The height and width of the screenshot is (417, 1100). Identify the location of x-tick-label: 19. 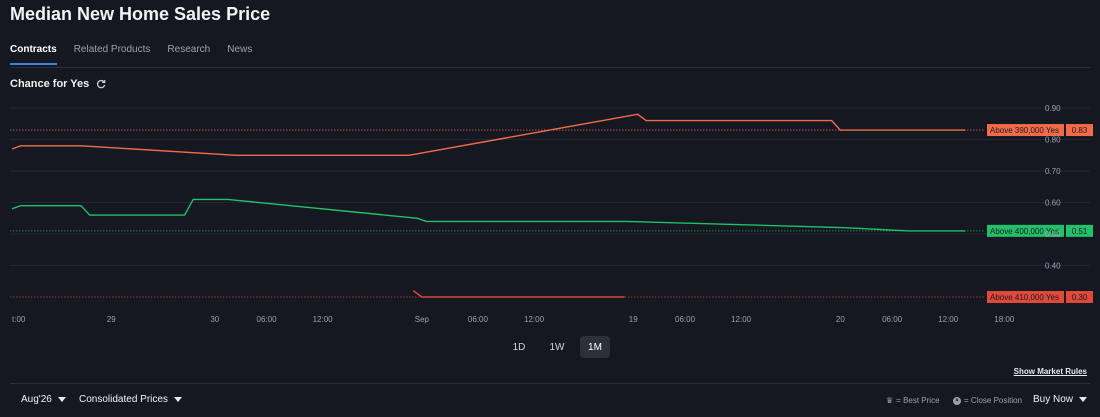
(633, 319).